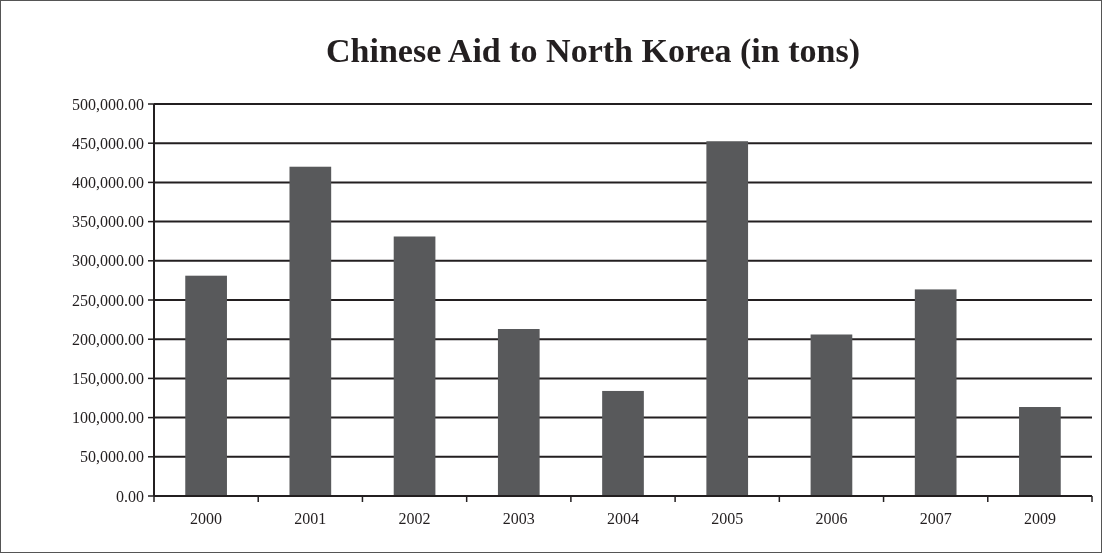 The height and width of the screenshot is (553, 1102). What do you see at coordinates (108, 222) in the screenshot?
I see `y-tick-label: 350,000.00` at bounding box center [108, 222].